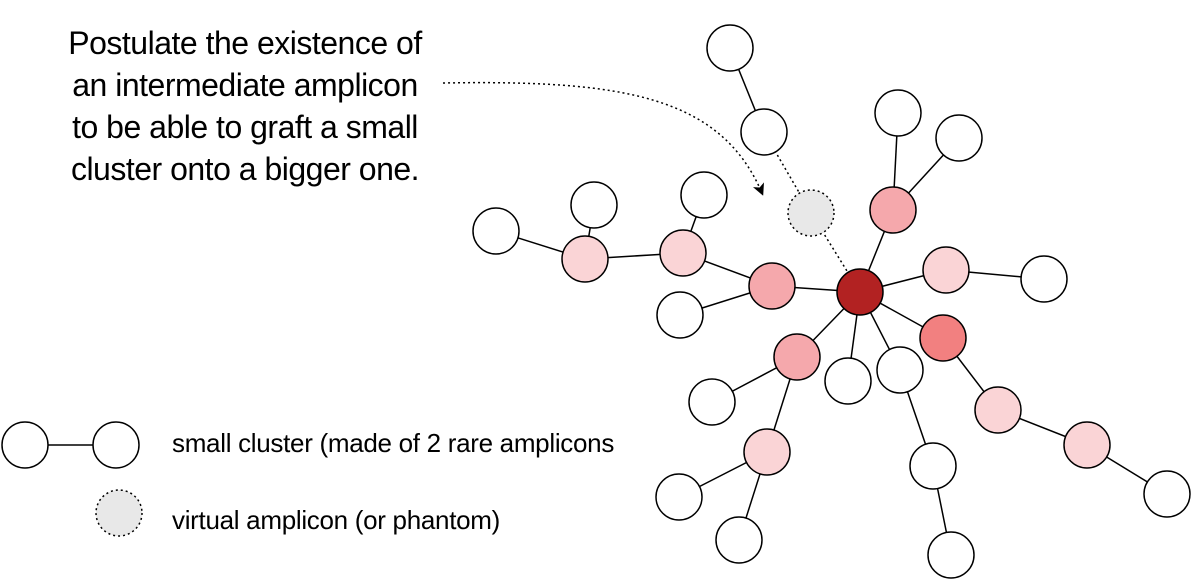 This screenshot has height=581, width=1192. Describe the element at coordinates (900, 370) in the screenshot. I see `node-w11` at that location.